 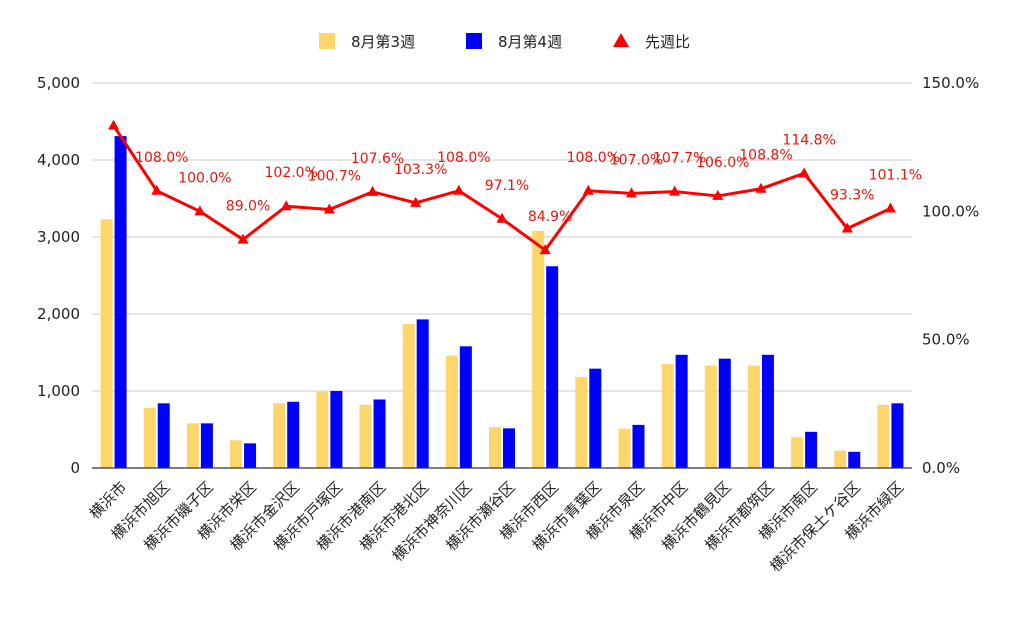 I want to click on ratio-data-label: 100.0%, so click(x=204, y=178).